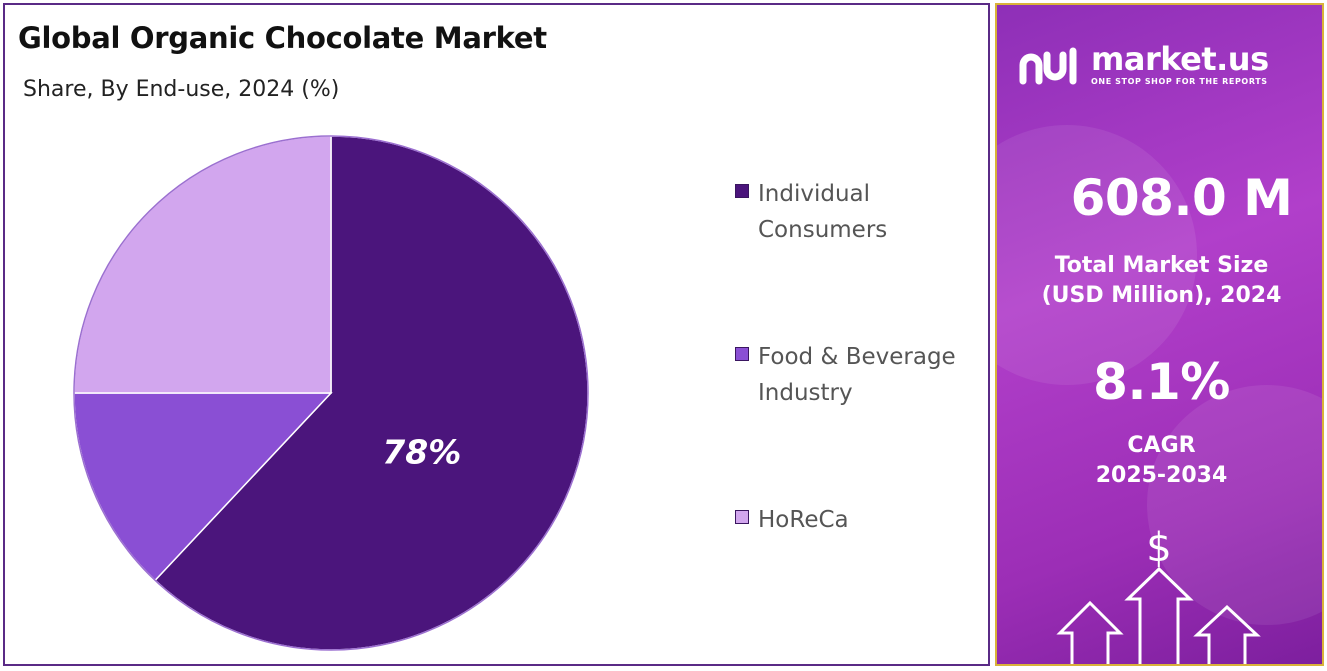  I want to click on growth-arrows-icon: $, so click(1158, 594).